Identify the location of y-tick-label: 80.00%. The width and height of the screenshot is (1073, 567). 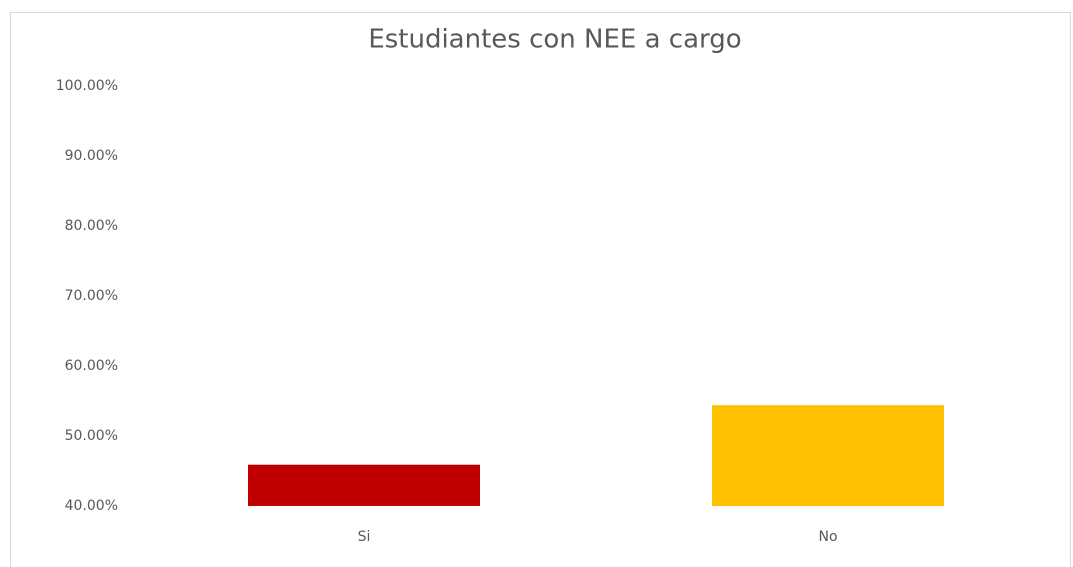
(91, 226).